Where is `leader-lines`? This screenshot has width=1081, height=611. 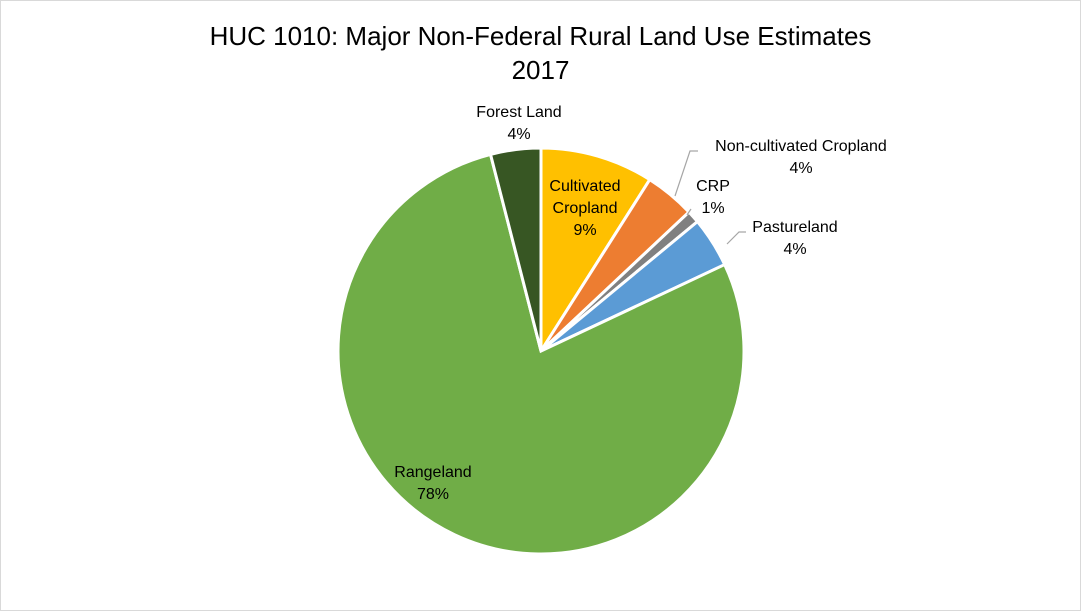
leader-lines is located at coordinates (710, 197).